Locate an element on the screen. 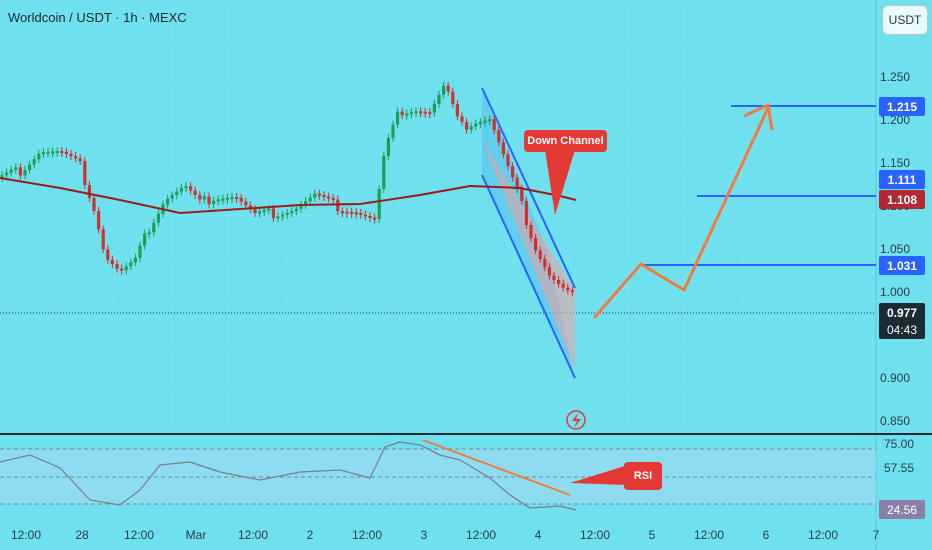 The width and height of the screenshot is (932, 550). time-axis-label: 2 is located at coordinates (310, 535).